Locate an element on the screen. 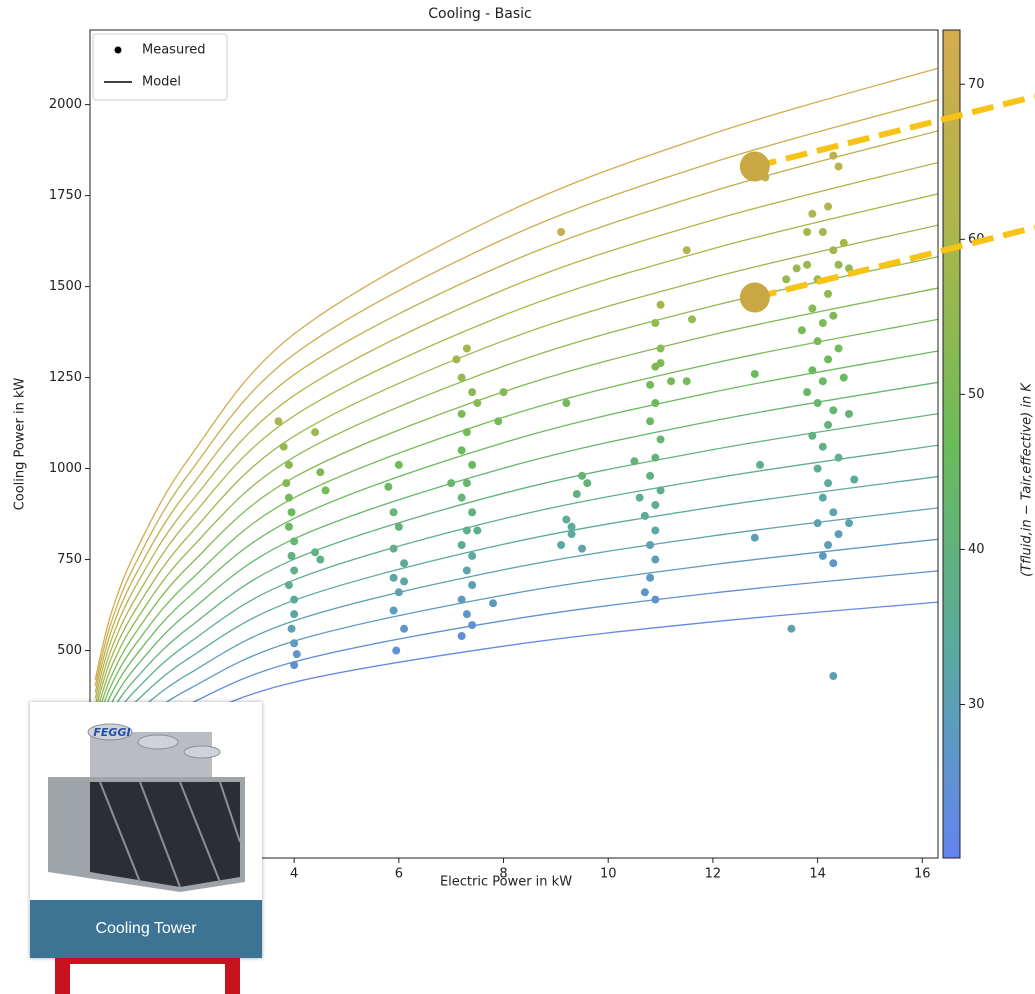 The image size is (1035, 994). legend: Measured Model is located at coordinates (160, 67).